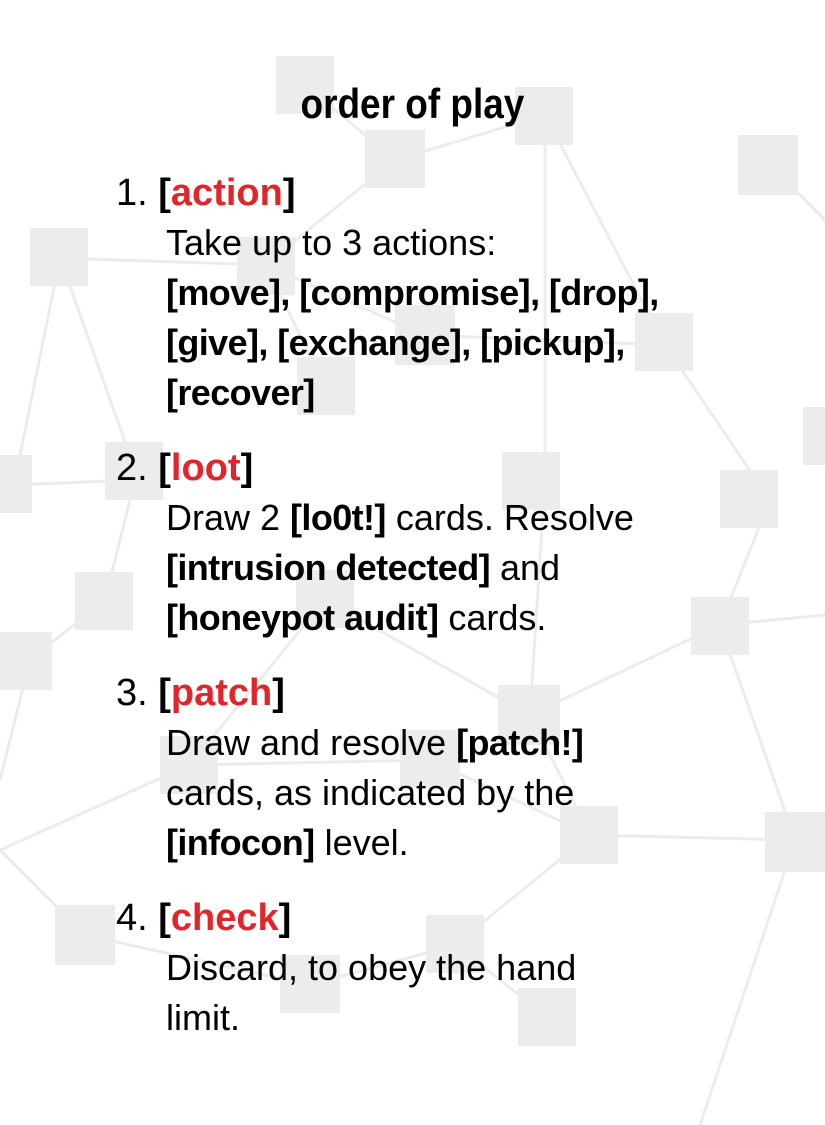 The image size is (825, 1125). Describe the element at coordinates (375, 742) in the screenshot. I see `step-text-line: Draw and resolve [patch!]` at that location.